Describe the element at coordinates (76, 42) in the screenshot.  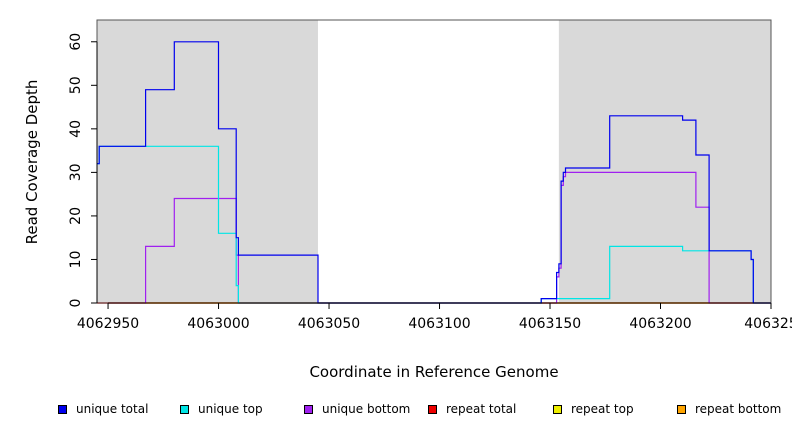
I see `y-tick-label: 60` at that location.